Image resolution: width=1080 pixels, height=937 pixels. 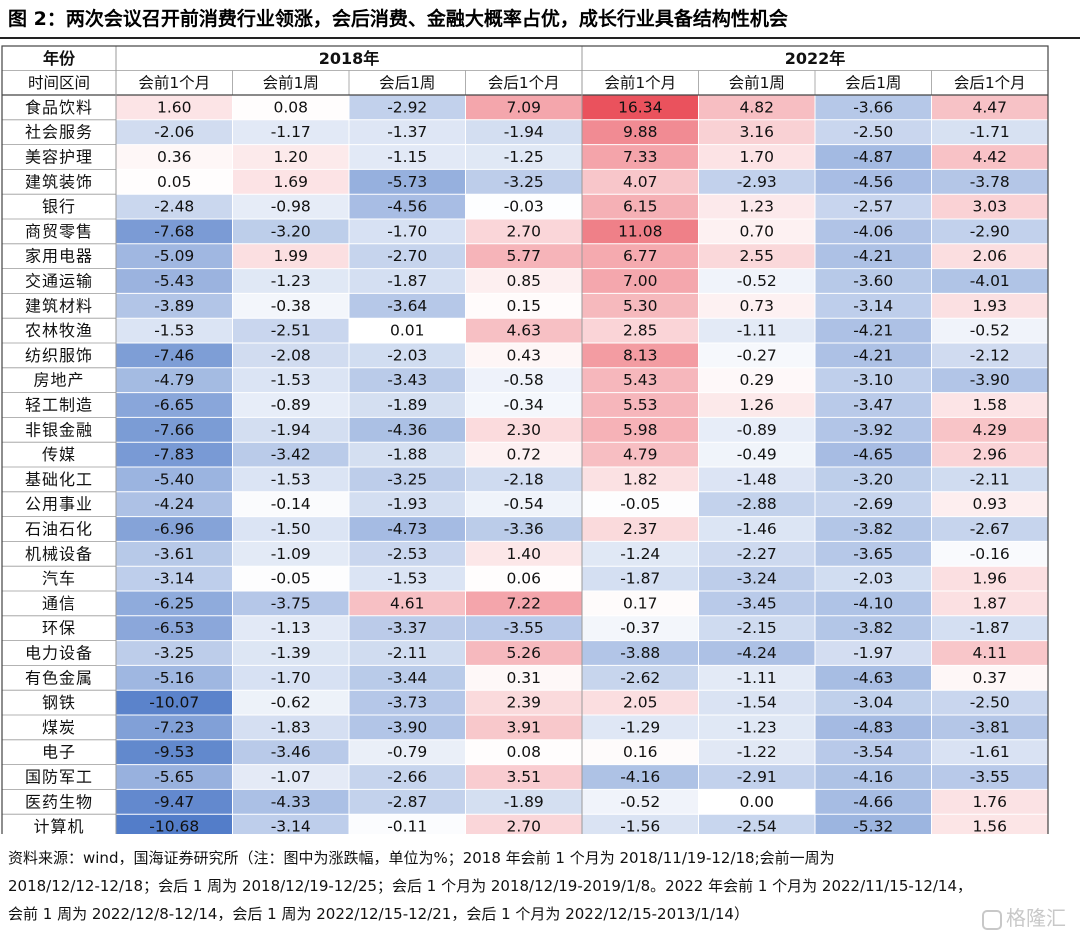 I want to click on cell-value: -3.88, so click(x=640, y=653).